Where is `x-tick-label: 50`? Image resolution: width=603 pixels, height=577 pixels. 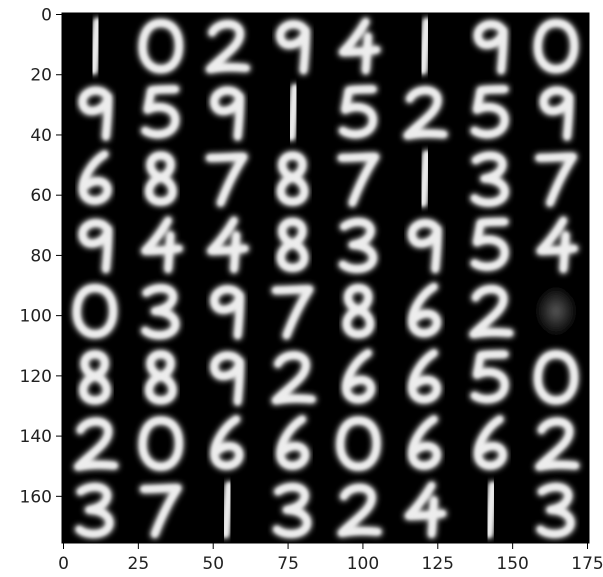 x-tick-label: 50 is located at coordinates (213, 564).